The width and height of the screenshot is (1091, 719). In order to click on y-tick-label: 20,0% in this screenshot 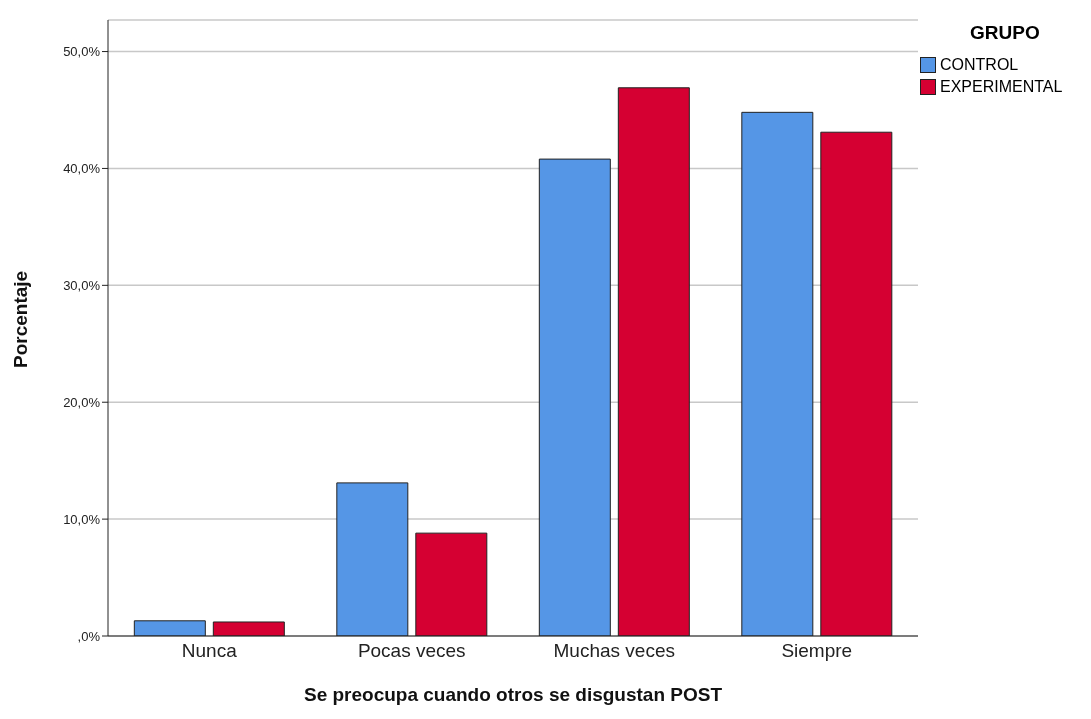, I will do `click(82, 402)`.